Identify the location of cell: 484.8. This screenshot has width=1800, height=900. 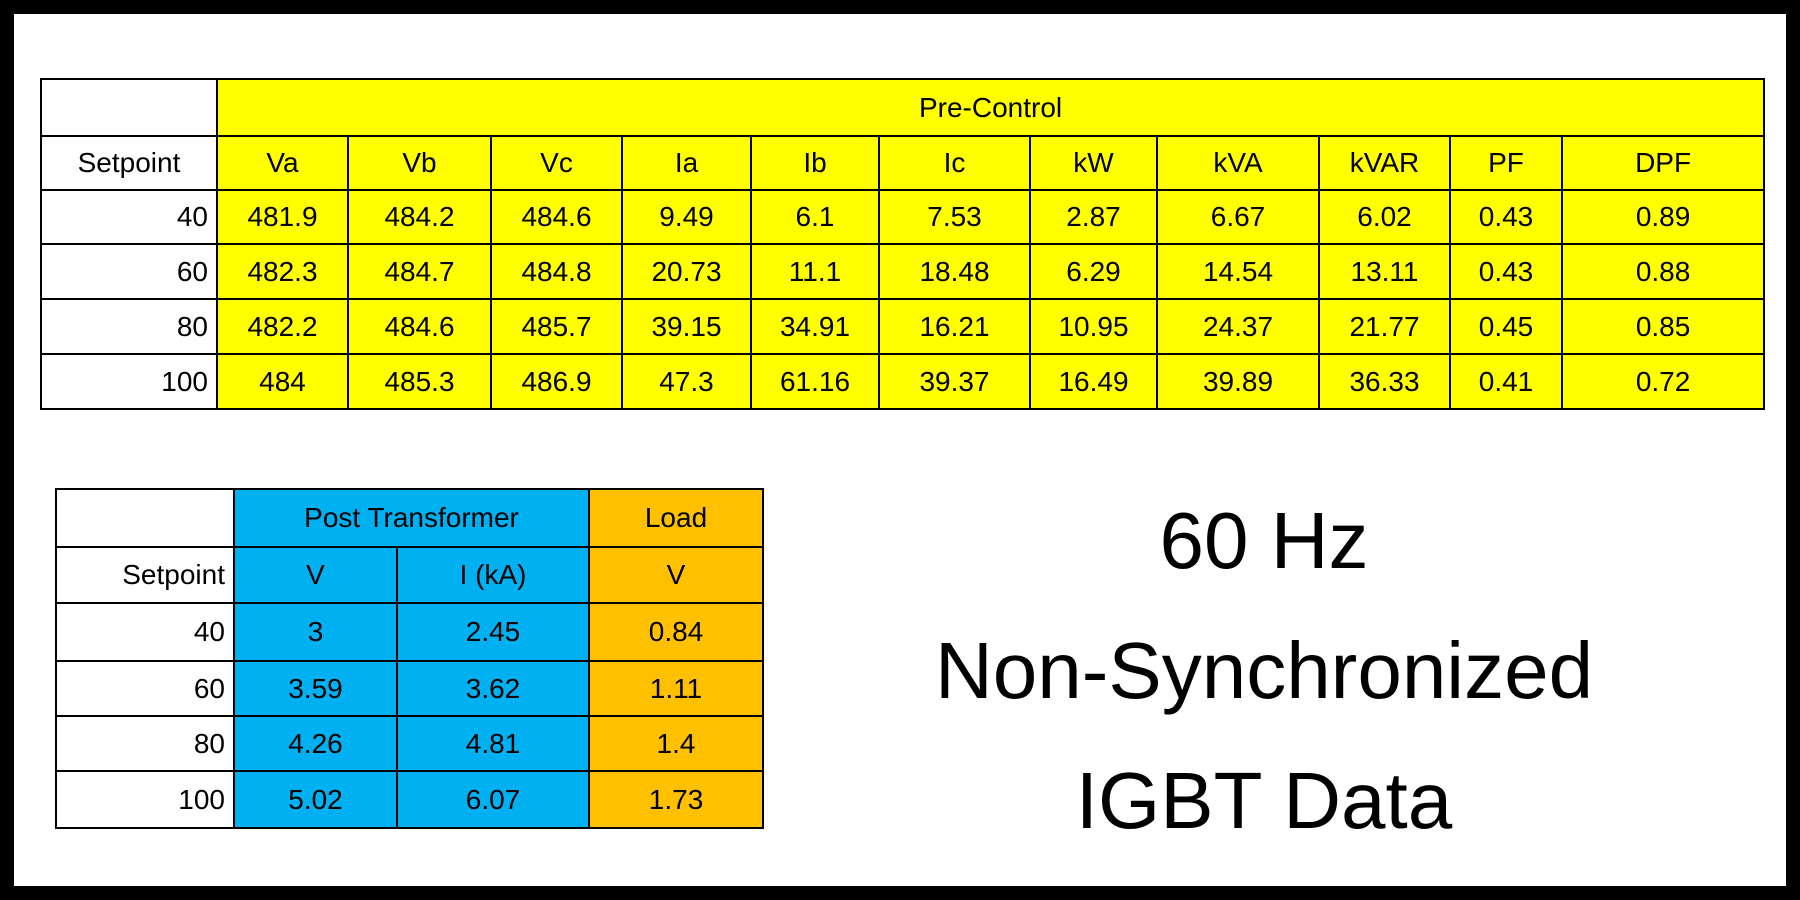
(556, 271).